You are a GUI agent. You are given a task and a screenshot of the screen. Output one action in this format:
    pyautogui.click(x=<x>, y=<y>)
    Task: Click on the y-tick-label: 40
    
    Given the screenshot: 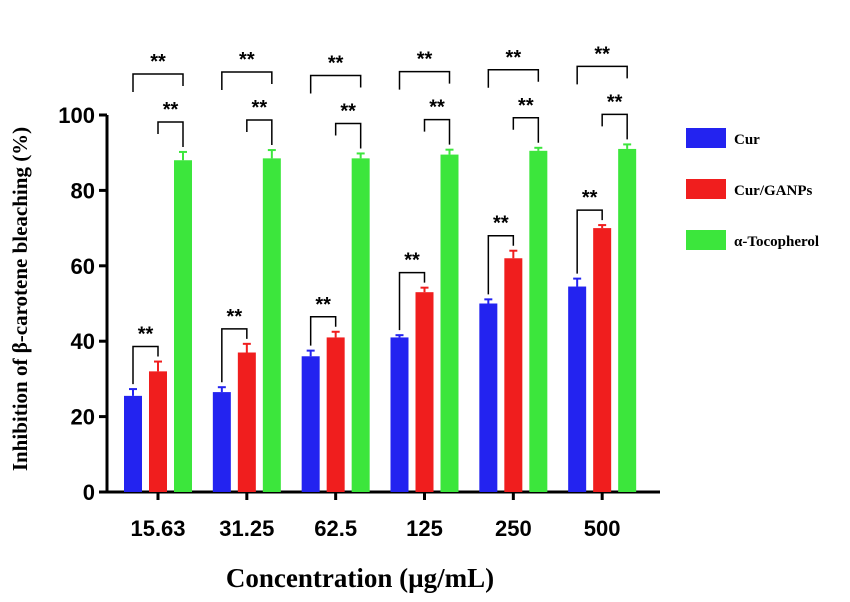 What is the action you would take?
    pyautogui.click(x=83, y=341)
    